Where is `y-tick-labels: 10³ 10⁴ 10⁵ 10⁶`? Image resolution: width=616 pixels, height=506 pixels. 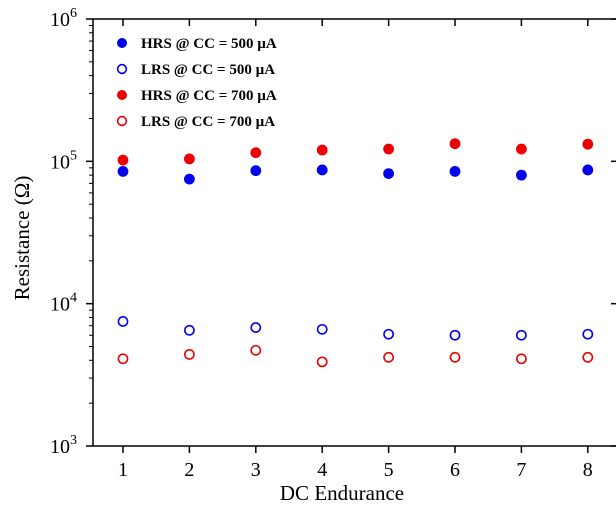
y-tick-labels: 10³ 10⁴ 10⁵ 10⁶ is located at coordinates (63, 232).